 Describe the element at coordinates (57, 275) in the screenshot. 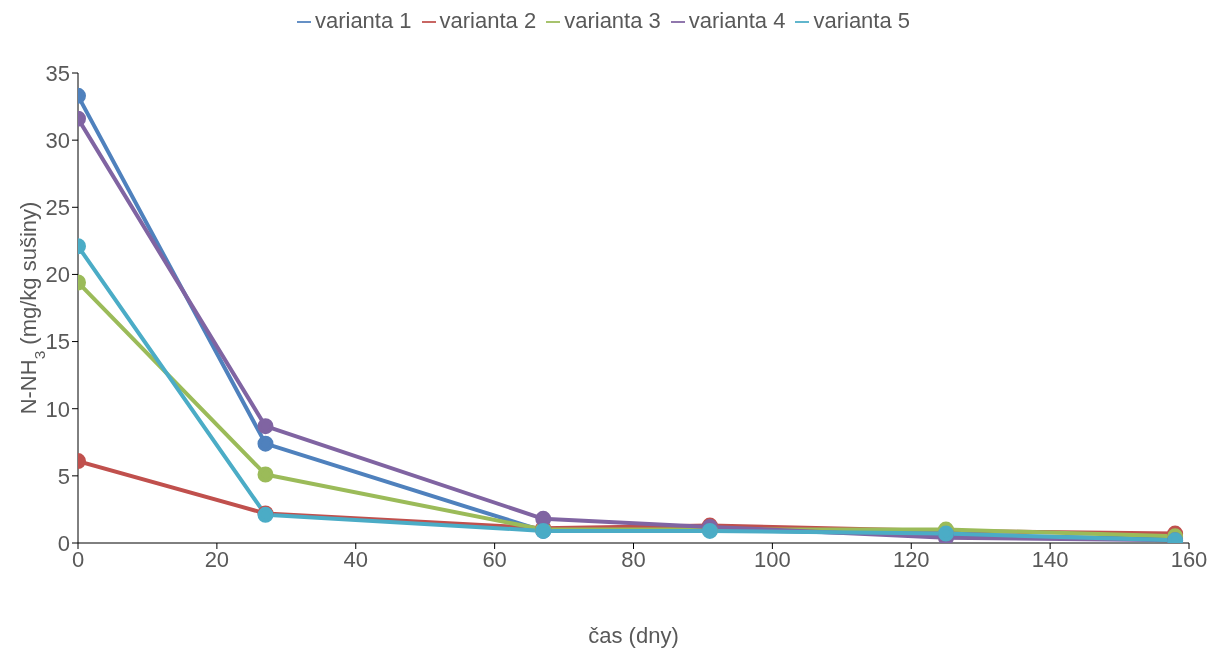

I see `y-tick-label: 20` at that location.